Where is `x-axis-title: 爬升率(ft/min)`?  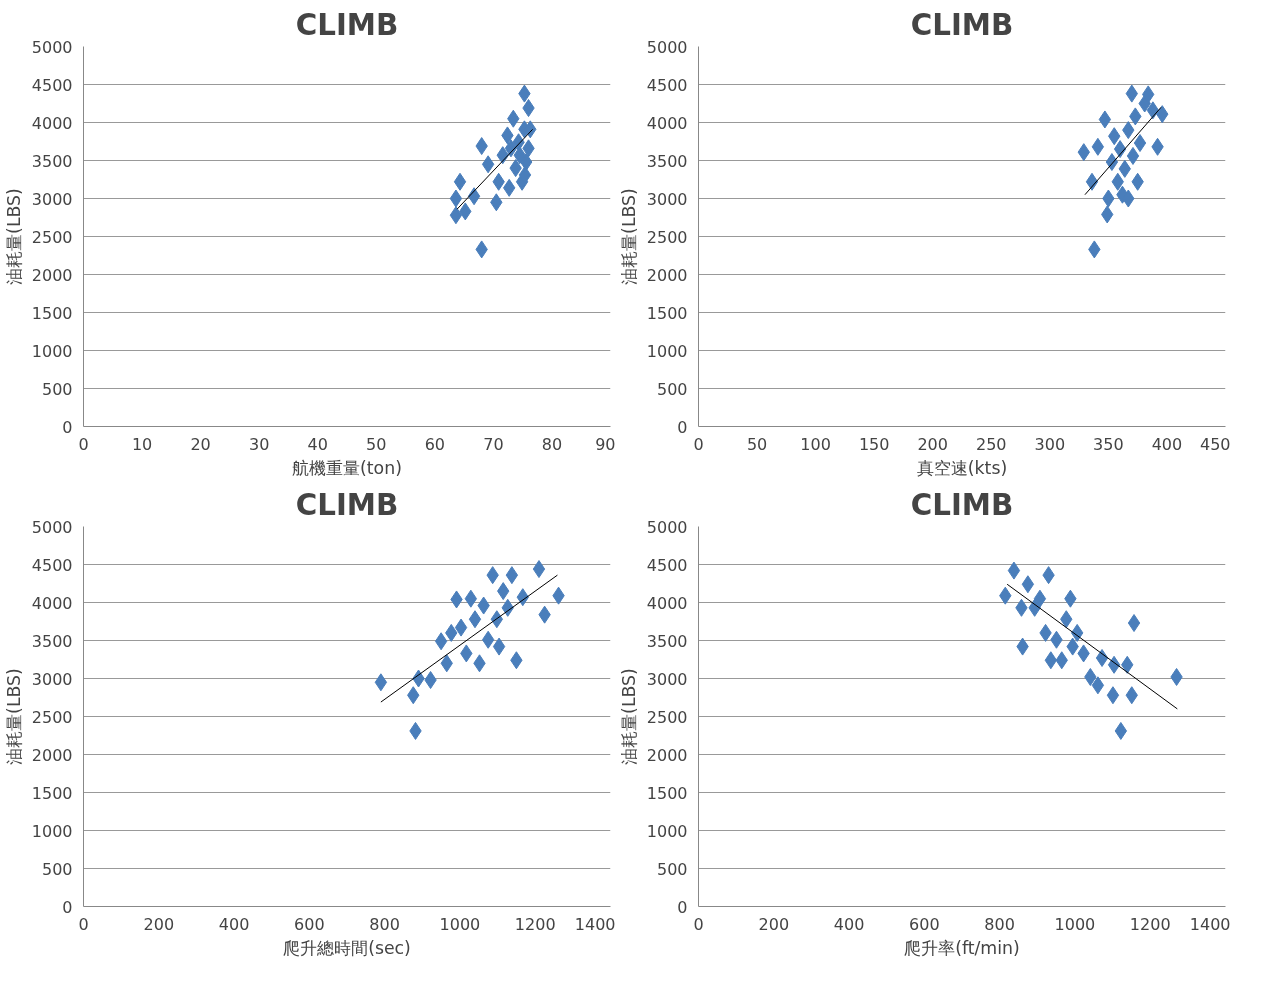 x-axis-title: 爬升率(ft/min) is located at coordinates (962, 947).